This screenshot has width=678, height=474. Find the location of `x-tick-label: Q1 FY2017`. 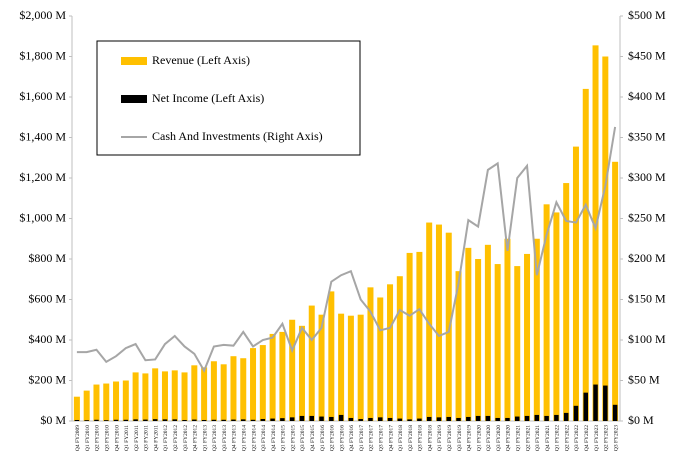

x-tick-label: Q1 FY2017 is located at coordinates (362, 438).